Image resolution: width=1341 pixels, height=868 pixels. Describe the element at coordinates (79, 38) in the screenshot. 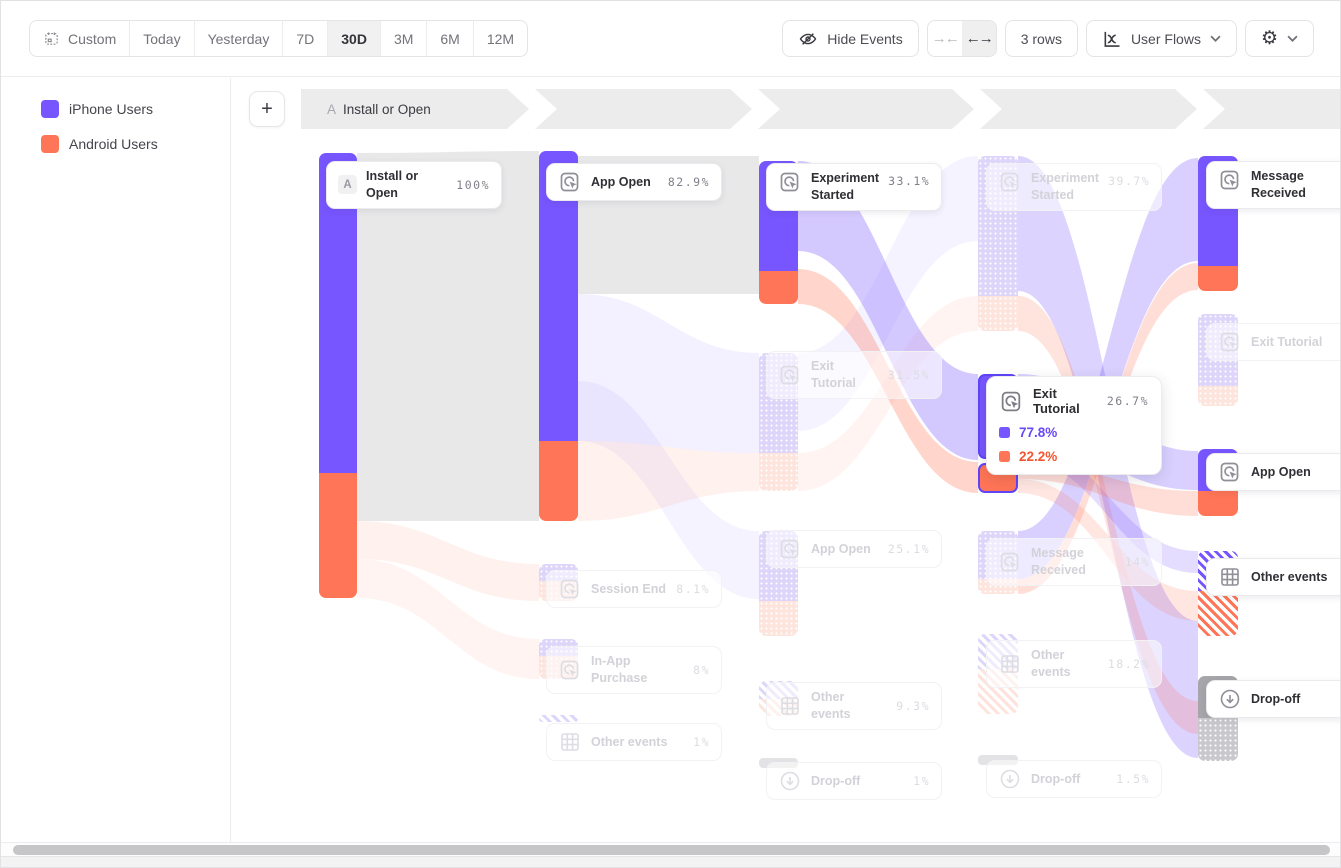

I see `date-range-custom: Custom` at that location.